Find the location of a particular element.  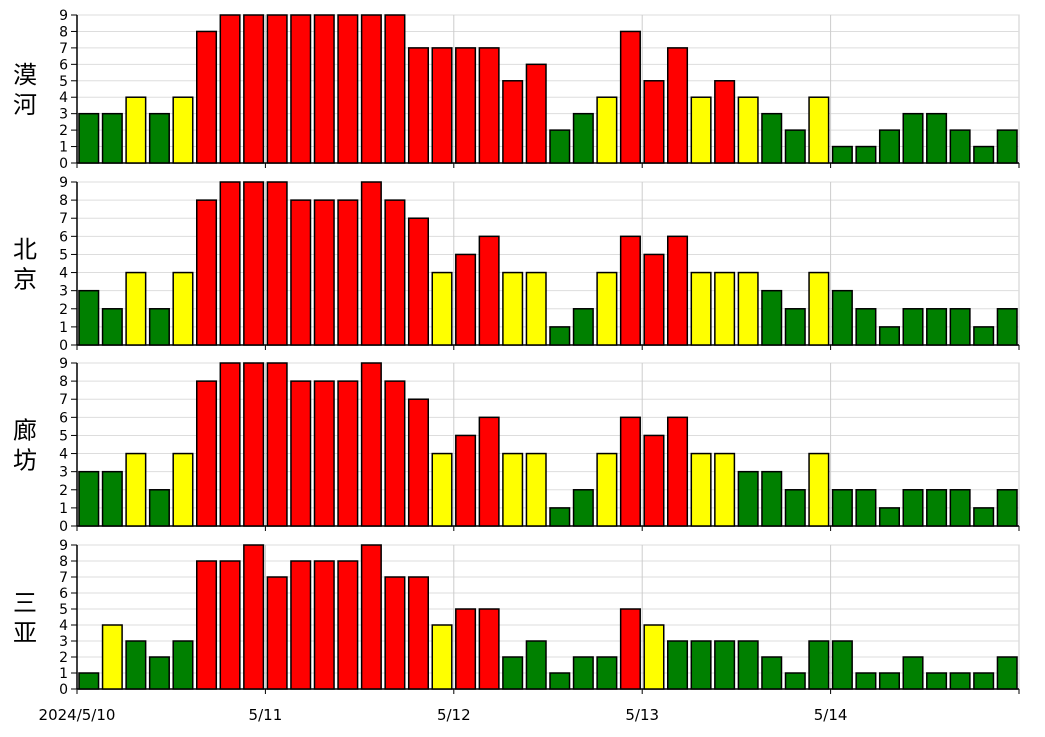

date-tick-label: 5/14 is located at coordinates (831, 715).